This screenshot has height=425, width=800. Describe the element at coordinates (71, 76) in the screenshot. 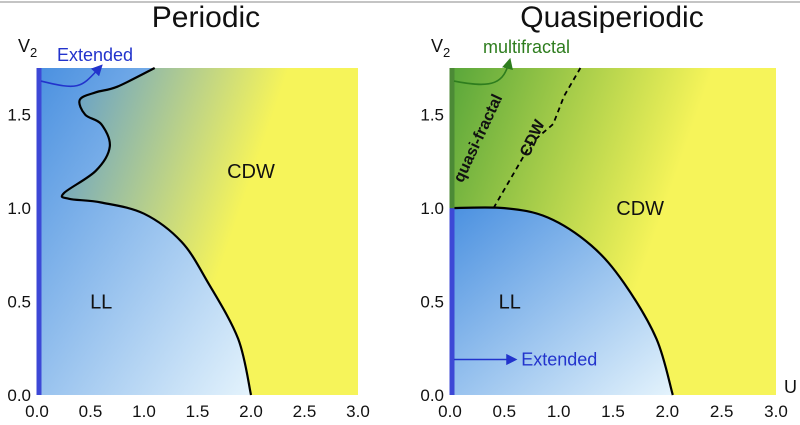

I see `extended-arrow-periodic` at that location.